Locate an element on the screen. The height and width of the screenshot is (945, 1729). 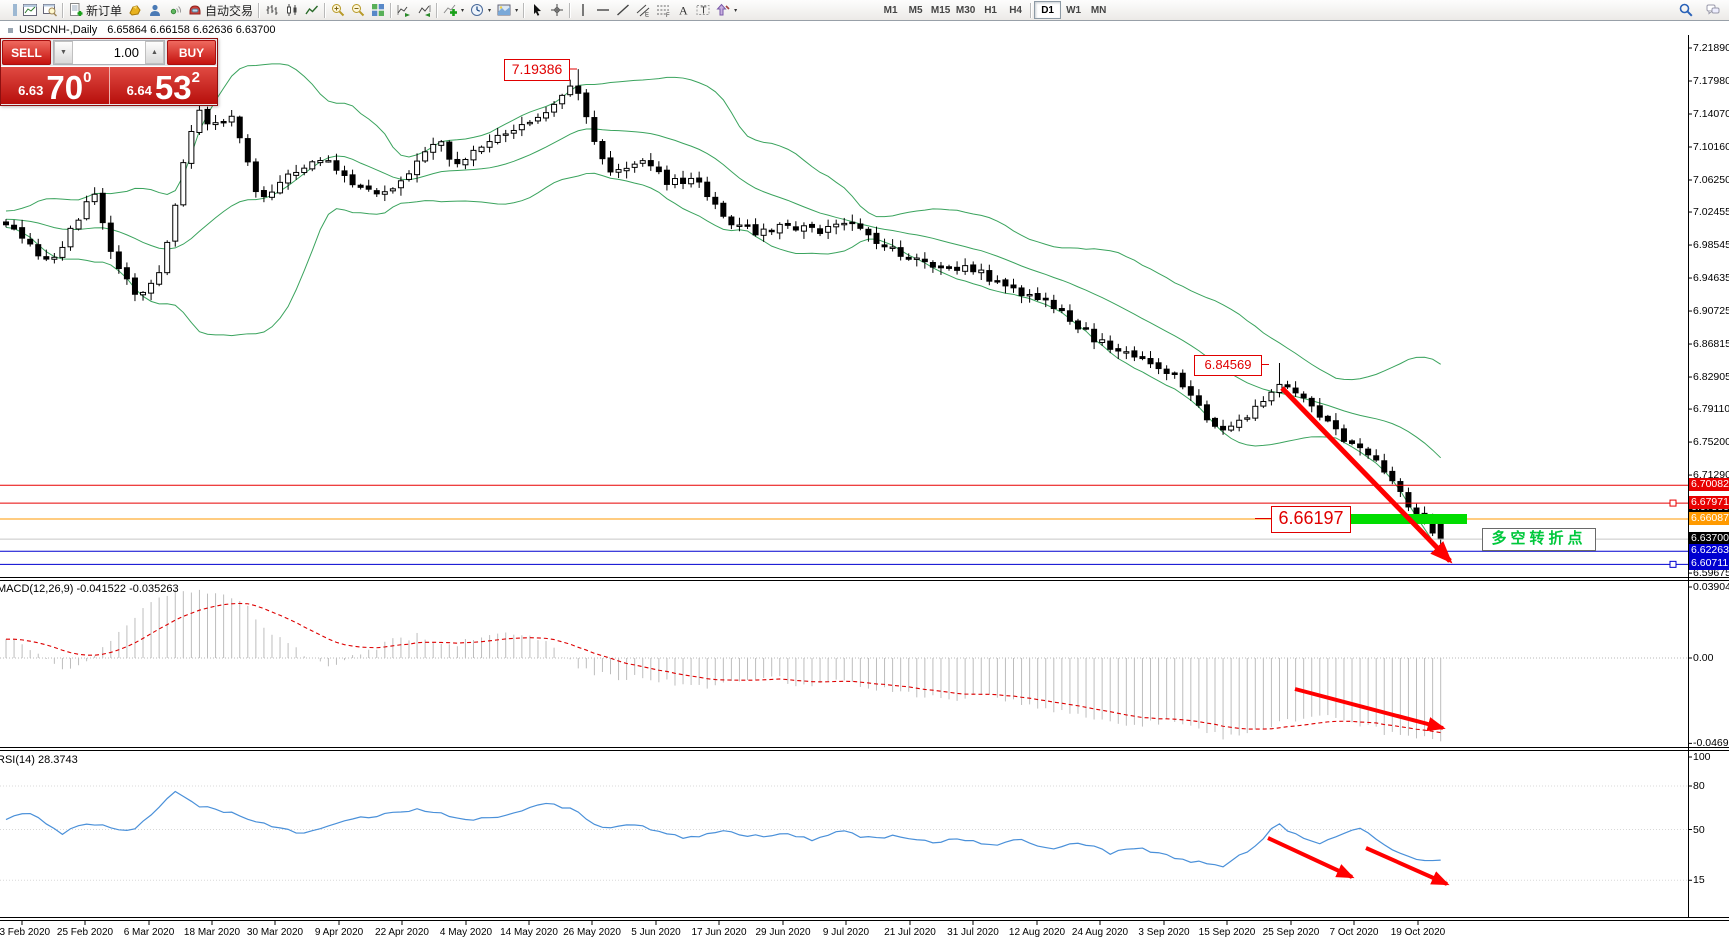
line-chart-button is located at coordinates (312, 10).